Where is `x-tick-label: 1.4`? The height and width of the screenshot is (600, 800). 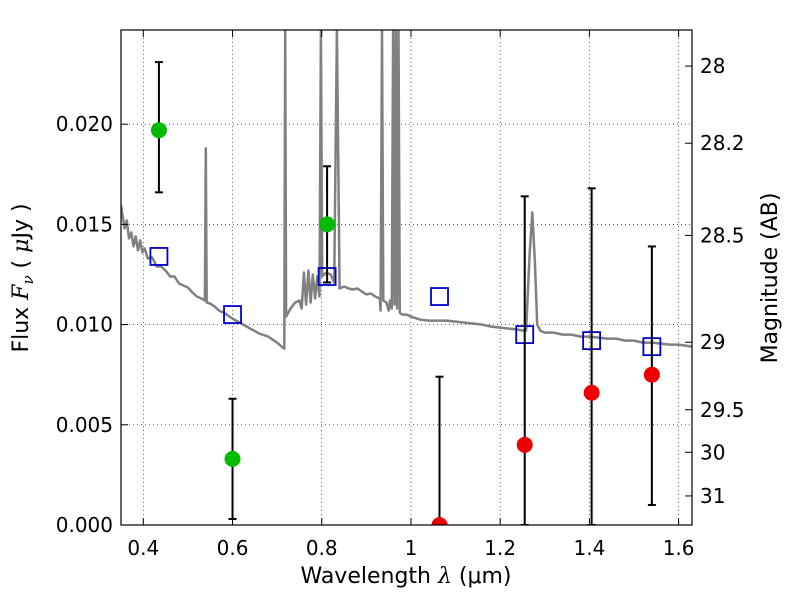
x-tick-label: 1.4 is located at coordinates (589, 548).